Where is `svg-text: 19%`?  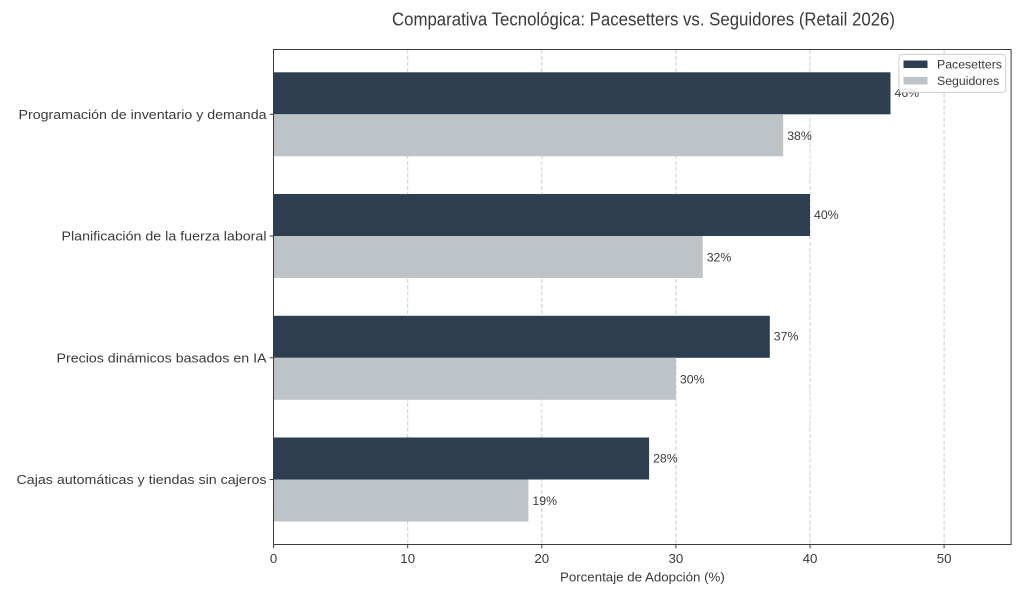
svg-text: 19% is located at coordinates (544, 501).